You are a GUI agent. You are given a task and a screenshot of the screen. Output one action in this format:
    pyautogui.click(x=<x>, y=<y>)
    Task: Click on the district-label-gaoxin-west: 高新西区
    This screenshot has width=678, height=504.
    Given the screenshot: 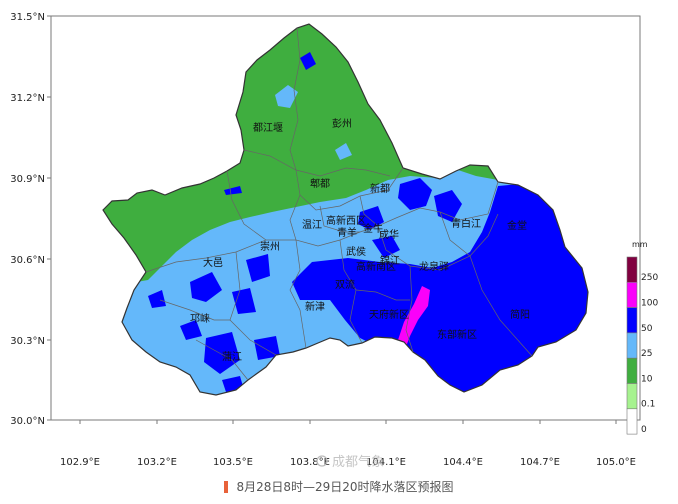 What is the action you would take?
    pyautogui.click(x=346, y=220)
    